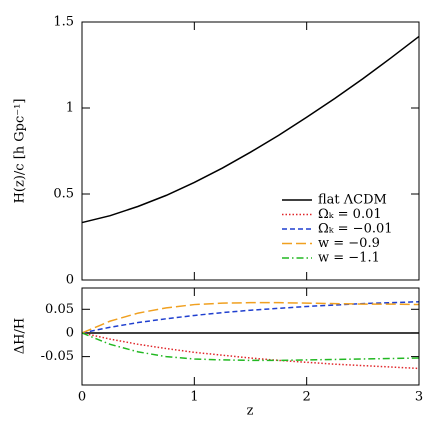 The width and height of the screenshot is (443, 443). What do you see at coordinates (419, 397) in the screenshot?
I see `x-tick-label: 3` at bounding box center [419, 397].